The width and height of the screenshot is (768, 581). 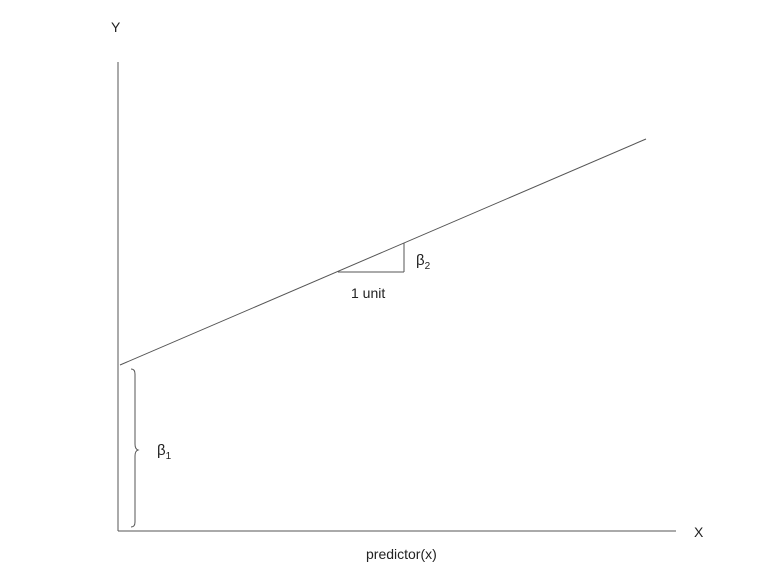 What do you see at coordinates (116, 27) in the screenshot?
I see `y-axis-label: Y` at bounding box center [116, 27].